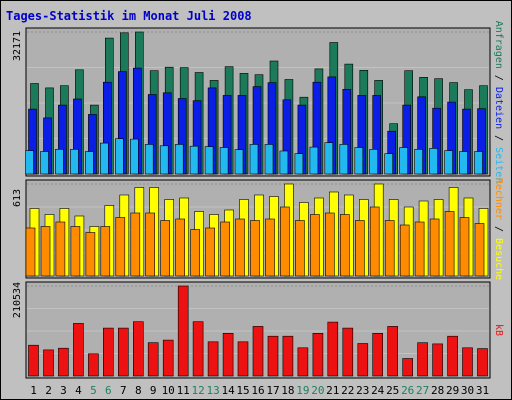 Image resolution: width=512 pixels, height=400 pixels. I want to click on legend-entry: Rechner, so click(498, 199).